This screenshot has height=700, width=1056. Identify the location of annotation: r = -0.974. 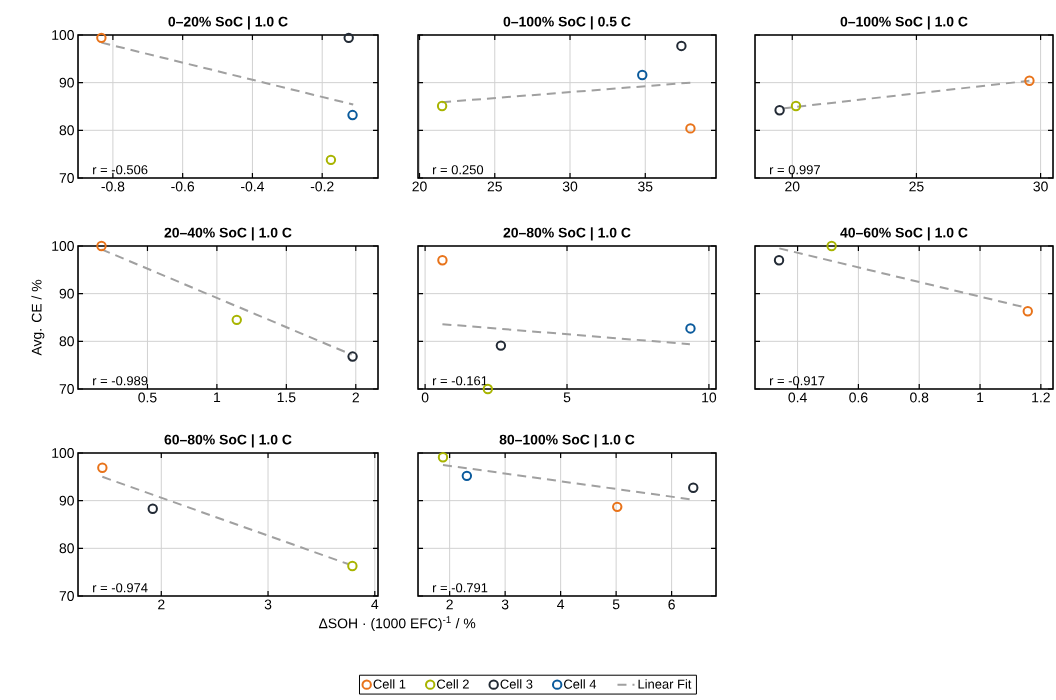
(120, 588).